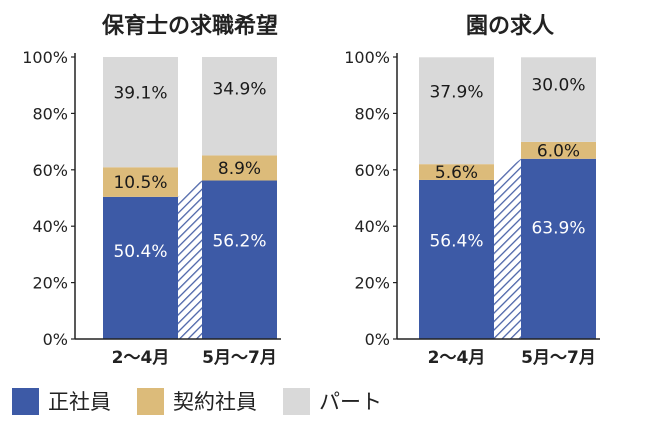  What do you see at coordinates (55, 339) in the screenshot?
I see `left-chart-ytick-label: 0%` at bounding box center [55, 339].